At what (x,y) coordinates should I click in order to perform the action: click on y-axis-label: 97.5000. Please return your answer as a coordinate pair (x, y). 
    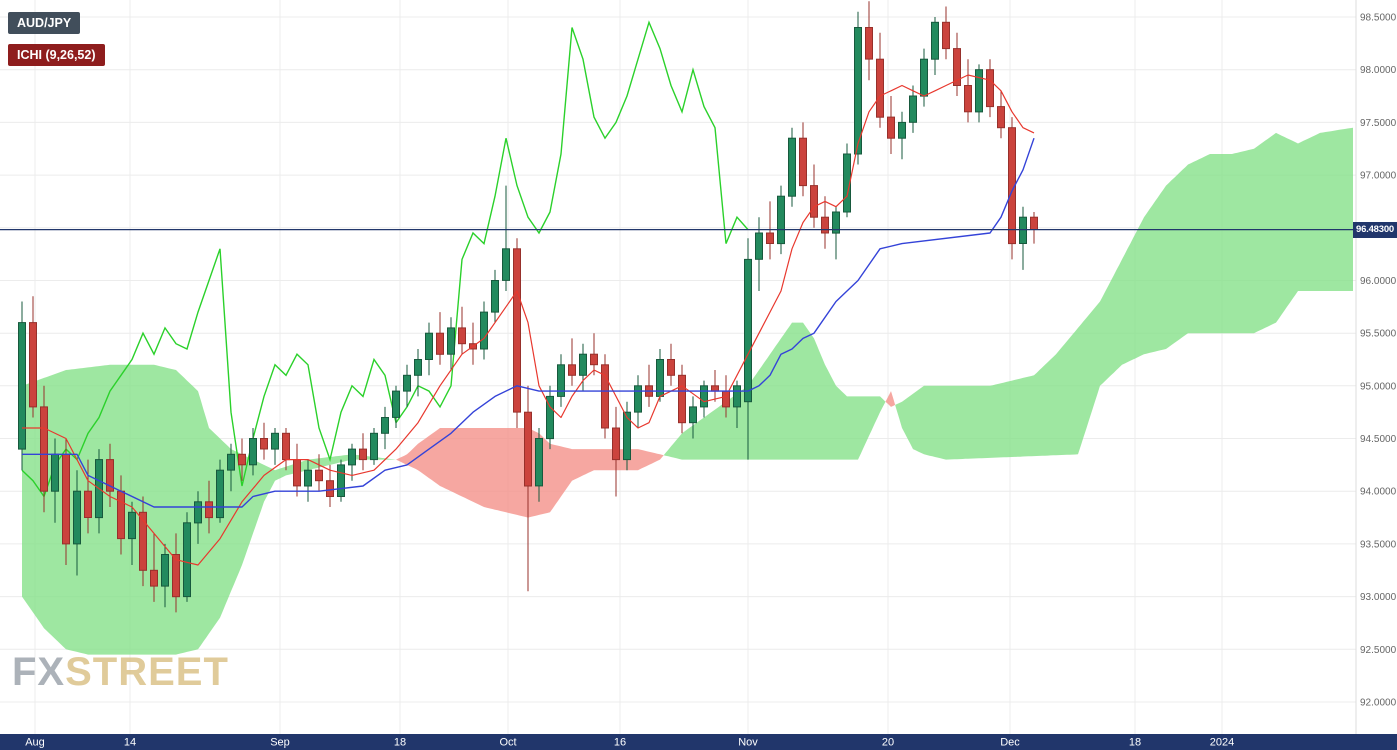
    Looking at the image, I should click on (1378, 123).